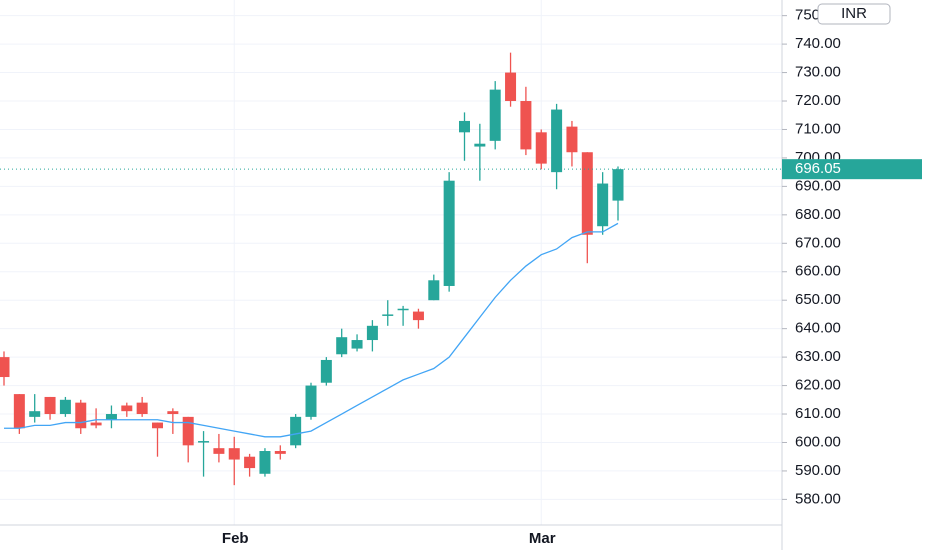  Describe the element at coordinates (818, 441) in the screenshot. I see `y-tick-label: 600.00` at that location.